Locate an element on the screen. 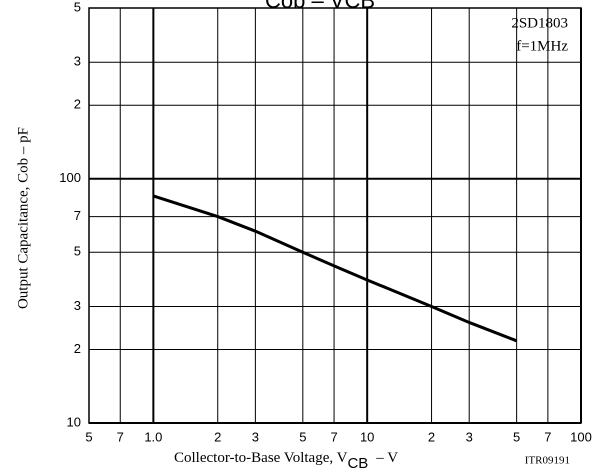  annotation: 2SD1803 is located at coordinates (539, 23).